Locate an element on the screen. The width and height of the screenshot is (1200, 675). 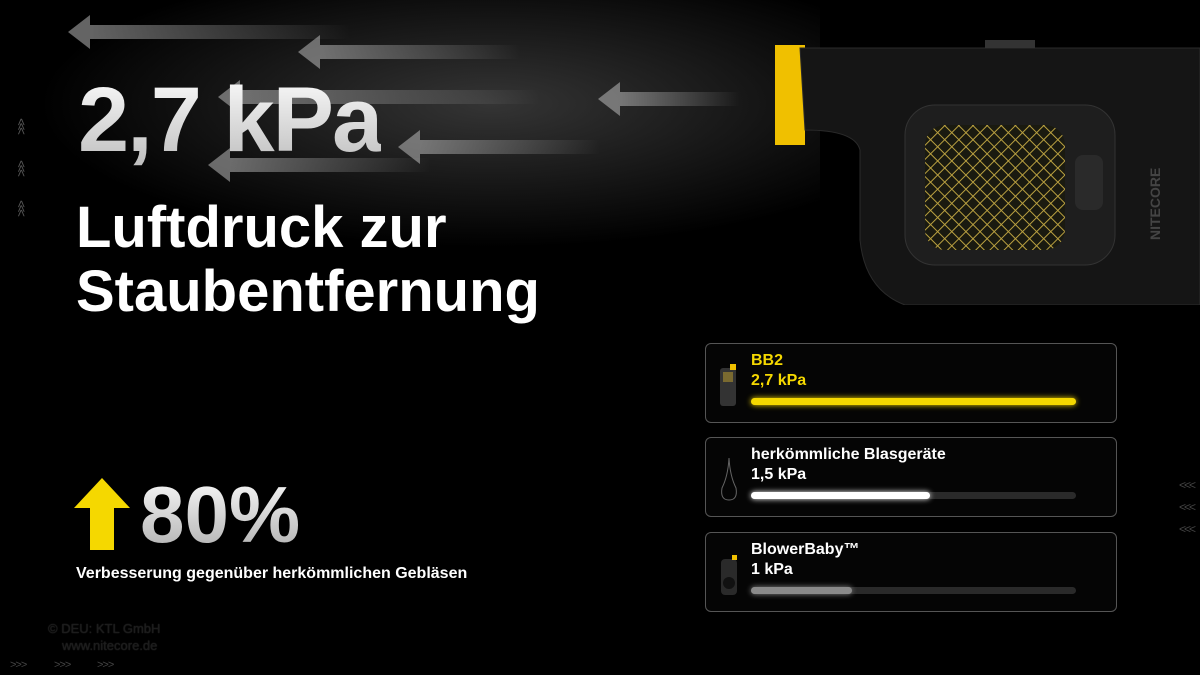
subtitle-line2: Staubentfernung is located at coordinates (308, 291).